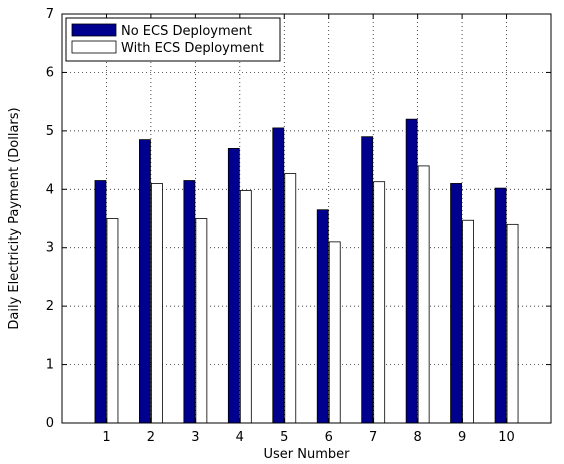 This screenshot has height=464, width=564. I want to click on y-tick-label: 2, so click(50, 306).